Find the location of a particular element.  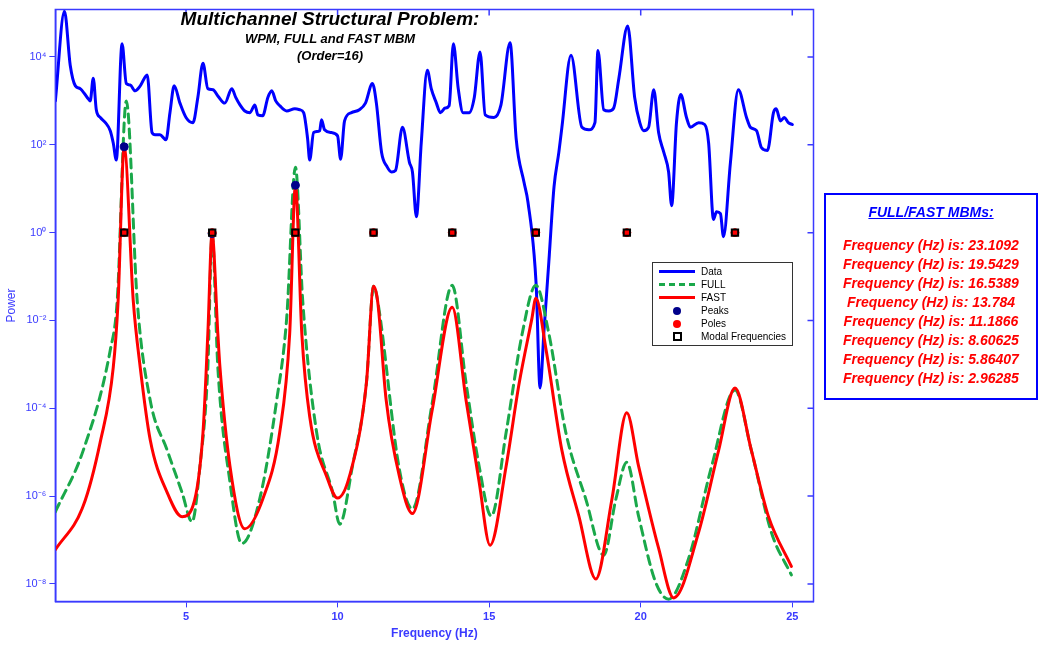

text: Frequency (Hz) is: 23.1092 is located at coordinates (931, 245).